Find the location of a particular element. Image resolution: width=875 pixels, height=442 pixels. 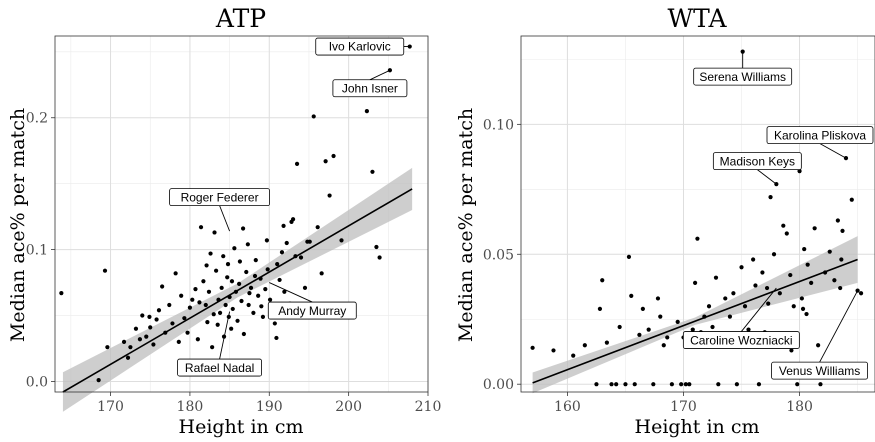

atp-annotation: John Isner is located at coordinates (370, 83).